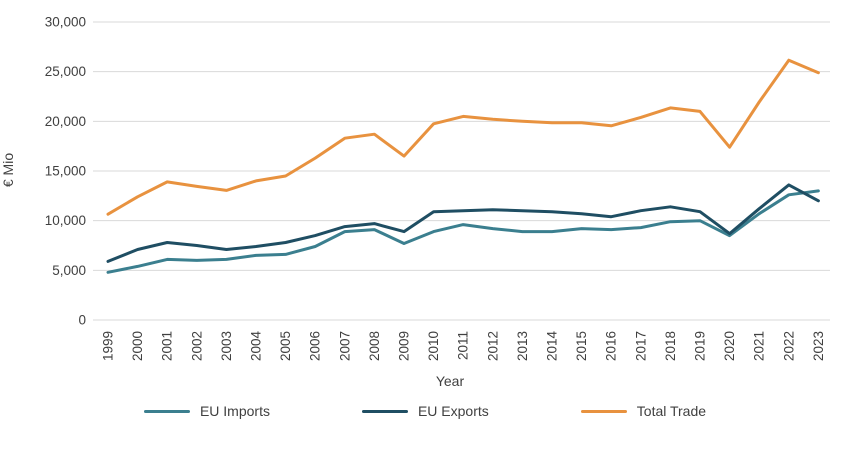 The width and height of the screenshot is (850, 452). Describe the element at coordinates (603, 411) in the screenshot. I see `total-trade-line-swatch-icon` at that location.